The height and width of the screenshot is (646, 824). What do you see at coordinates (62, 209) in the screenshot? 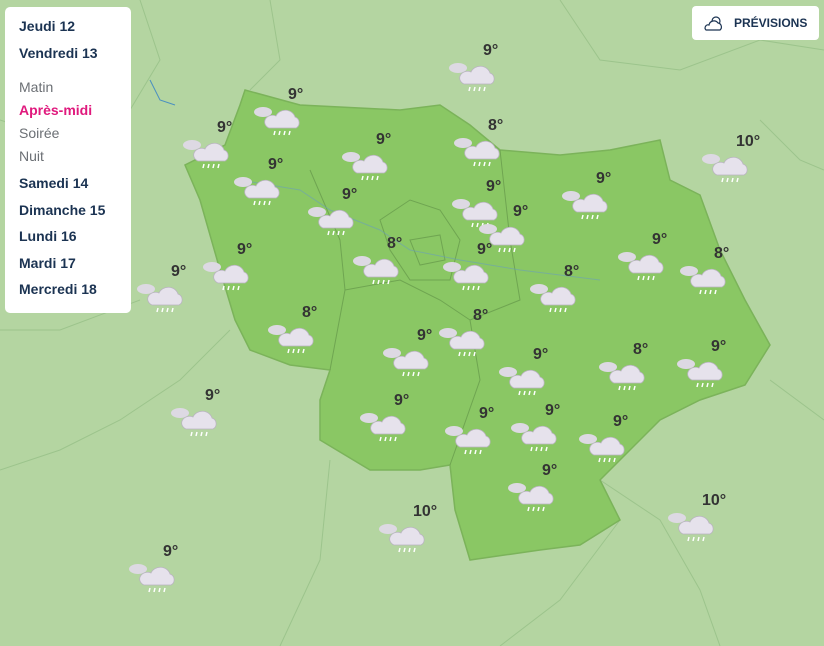
I see `day-dimanche-15: Dimanche 15` at bounding box center [62, 209].